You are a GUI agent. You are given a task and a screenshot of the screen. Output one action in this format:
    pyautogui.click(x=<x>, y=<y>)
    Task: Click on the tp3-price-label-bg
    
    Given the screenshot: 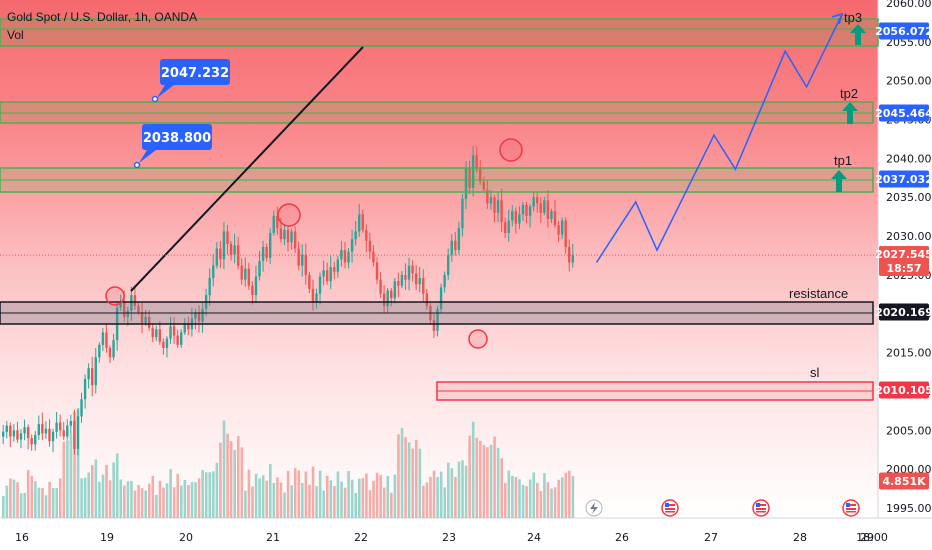 What is the action you would take?
    pyautogui.click(x=904, y=31)
    